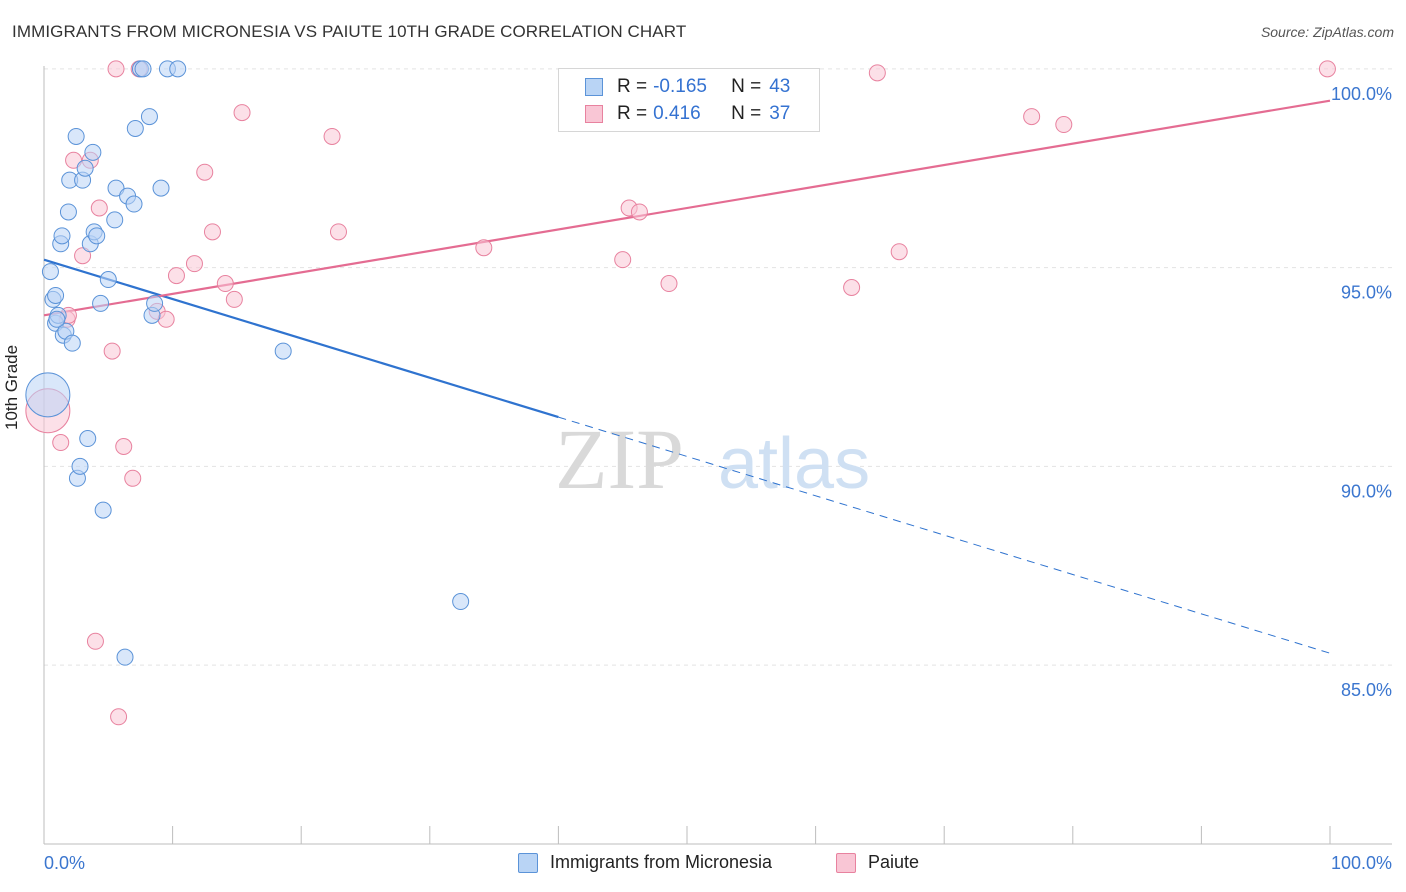 Image resolution: width=1406 pixels, height=892 pixels. What do you see at coordinates (11, 387) in the screenshot?
I see `y-axis-label: 10th Grade` at bounding box center [11, 387].